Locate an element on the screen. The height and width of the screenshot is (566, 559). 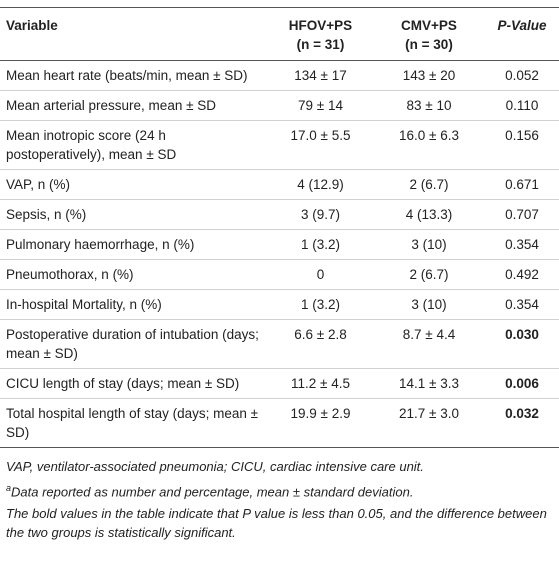
header-text: (n = 31) is located at coordinates (320, 44).